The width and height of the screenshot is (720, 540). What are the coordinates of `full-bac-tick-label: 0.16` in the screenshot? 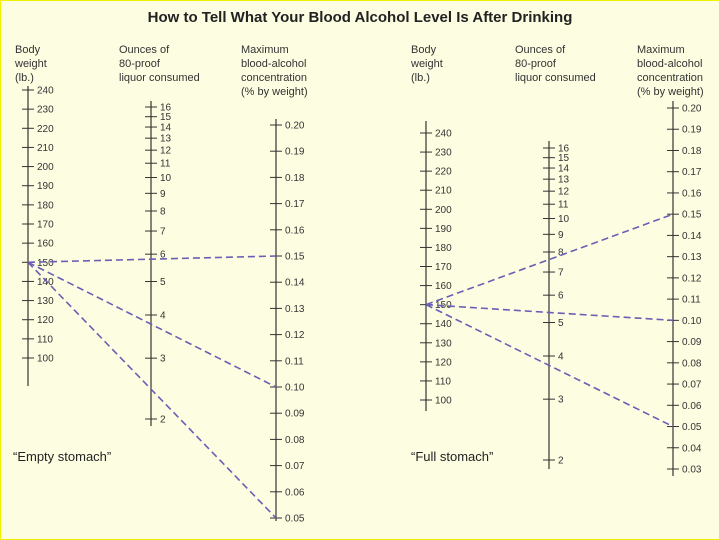 It's located at (692, 193).